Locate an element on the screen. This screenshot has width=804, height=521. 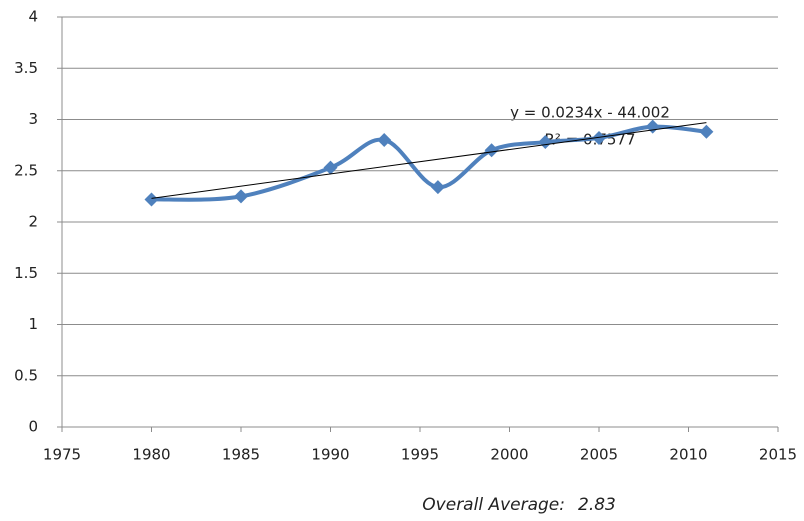
footer-value: 2.83 is located at coordinates (597, 505).